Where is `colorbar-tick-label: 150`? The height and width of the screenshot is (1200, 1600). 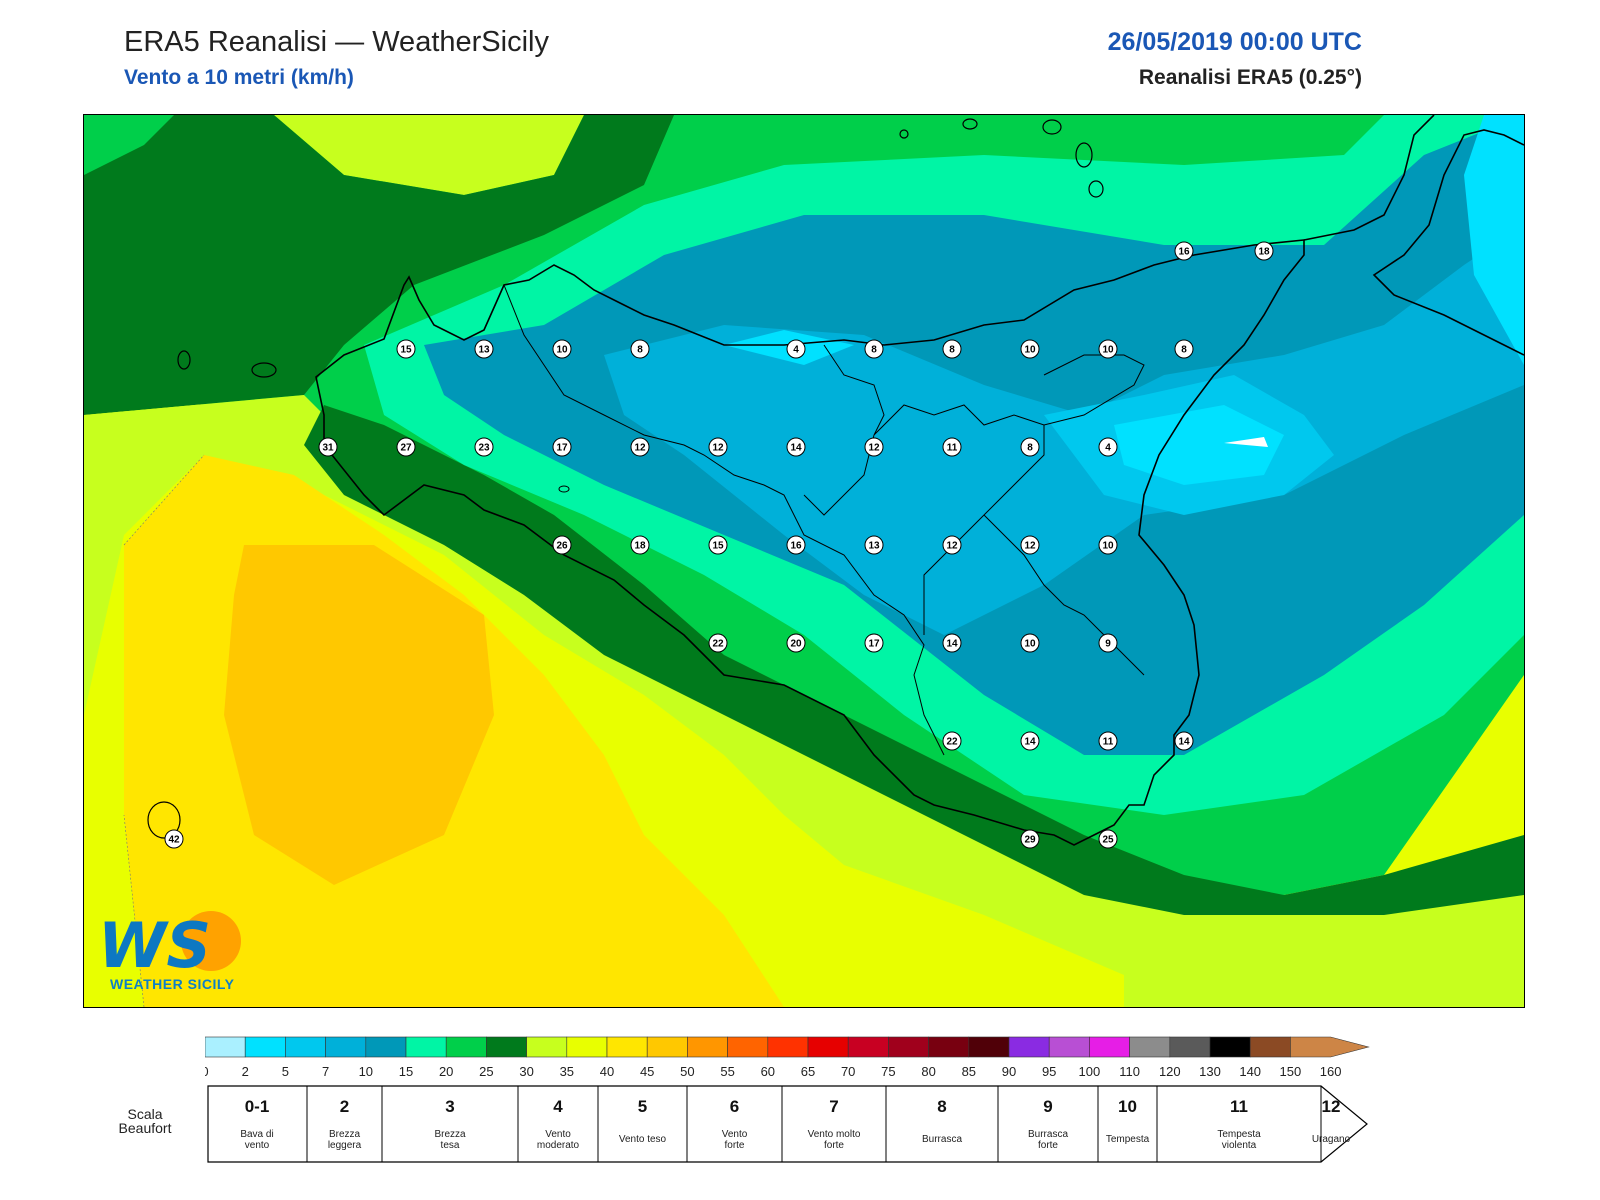 colorbar-tick-label: 150 is located at coordinates (1291, 1071).